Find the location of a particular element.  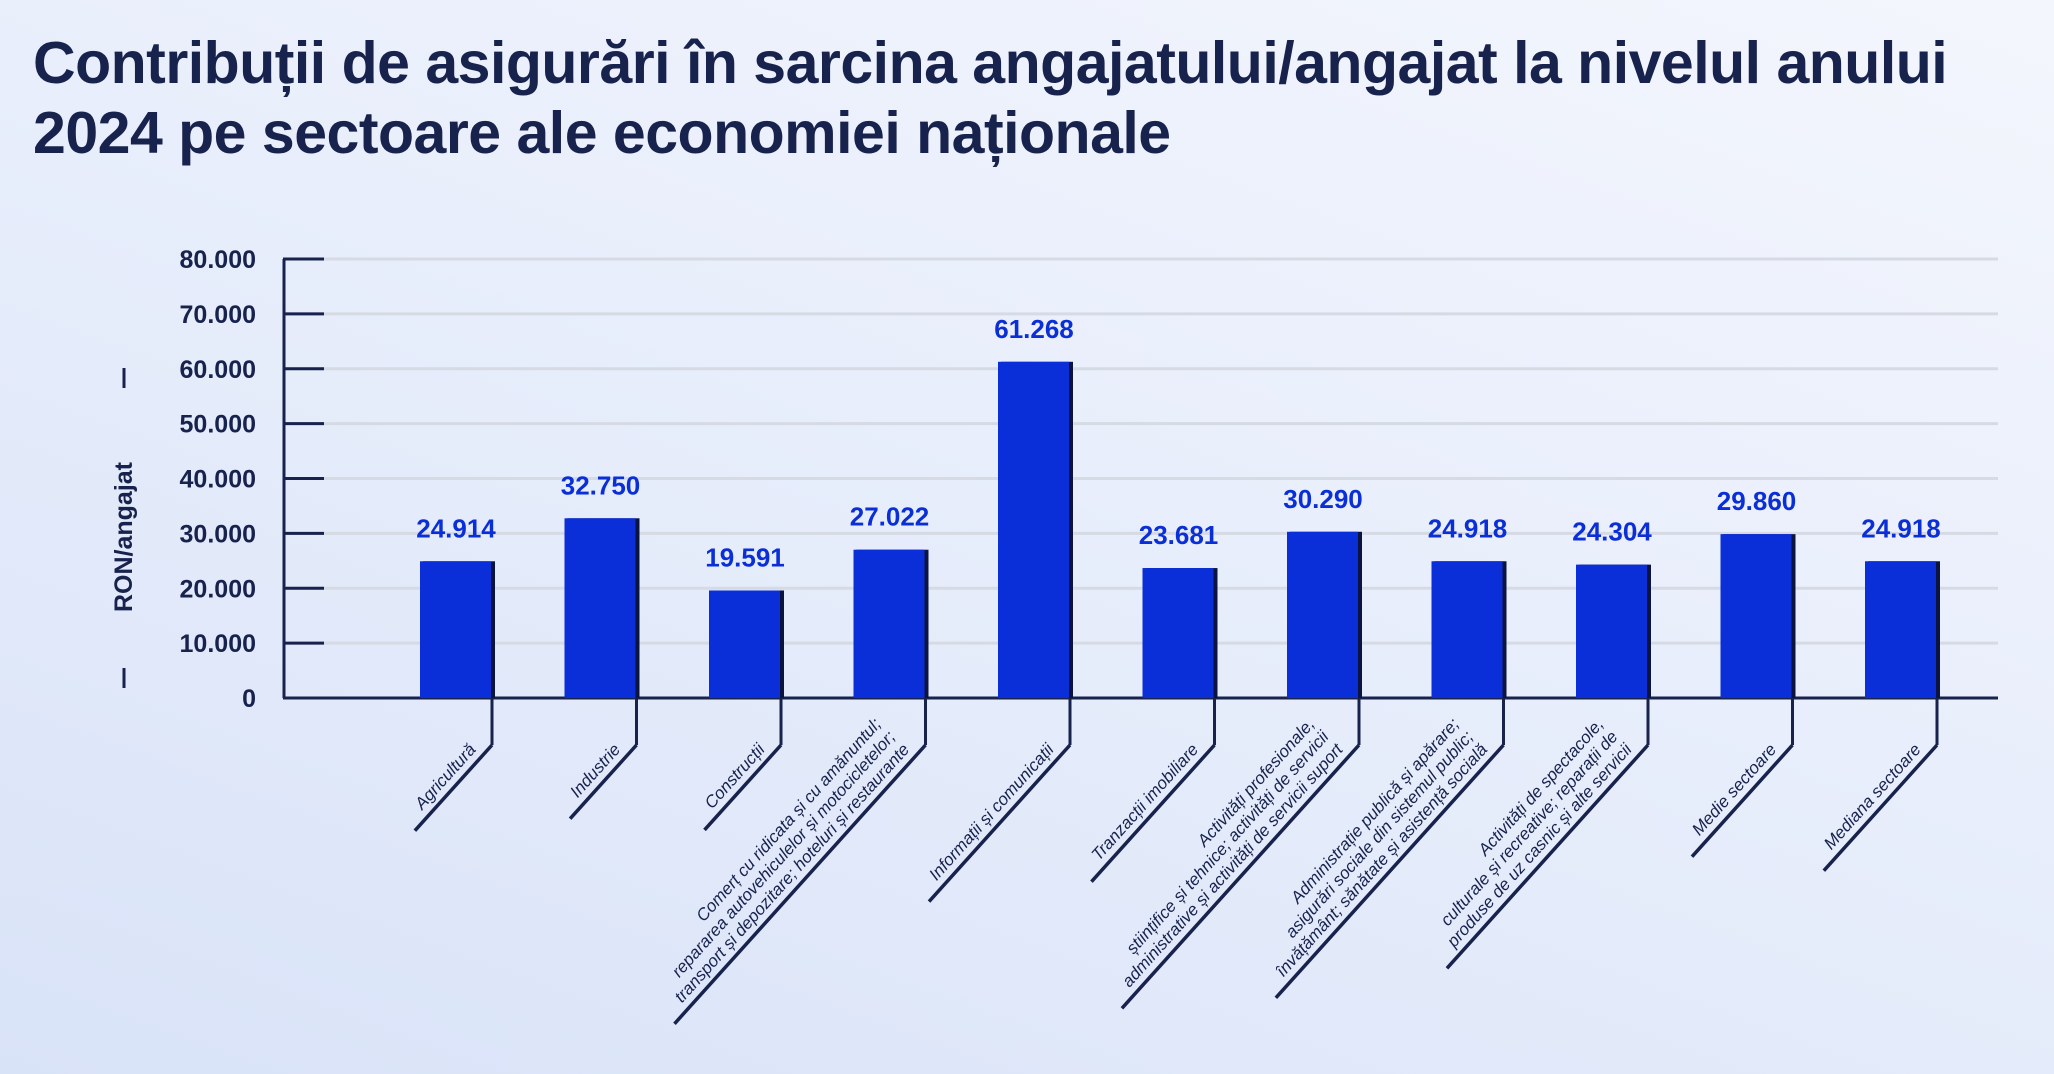

y-tick-label: 10.000 is located at coordinates (218, 644).